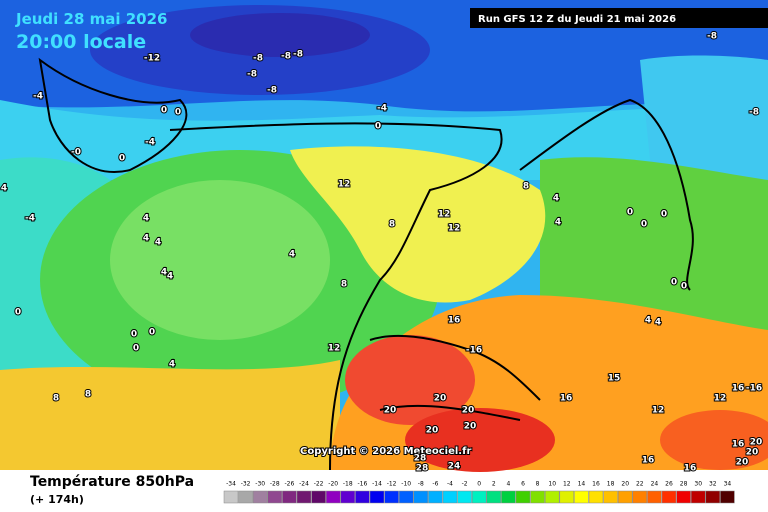  What do you see at coordinates (728, 484) in the screenshot?
I see `scale-label: 34` at bounding box center [728, 484].